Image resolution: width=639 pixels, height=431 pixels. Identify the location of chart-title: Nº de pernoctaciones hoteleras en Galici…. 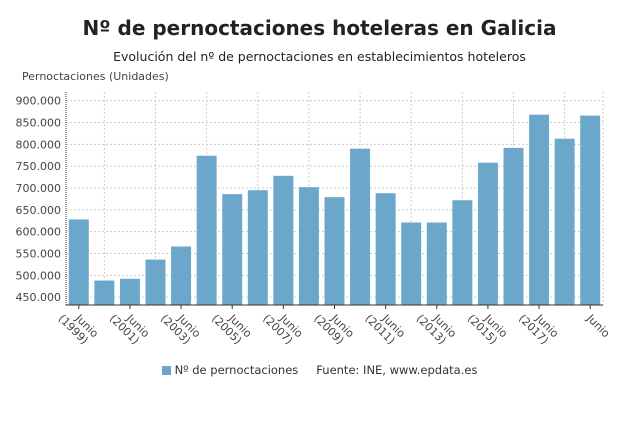
(319, 28).